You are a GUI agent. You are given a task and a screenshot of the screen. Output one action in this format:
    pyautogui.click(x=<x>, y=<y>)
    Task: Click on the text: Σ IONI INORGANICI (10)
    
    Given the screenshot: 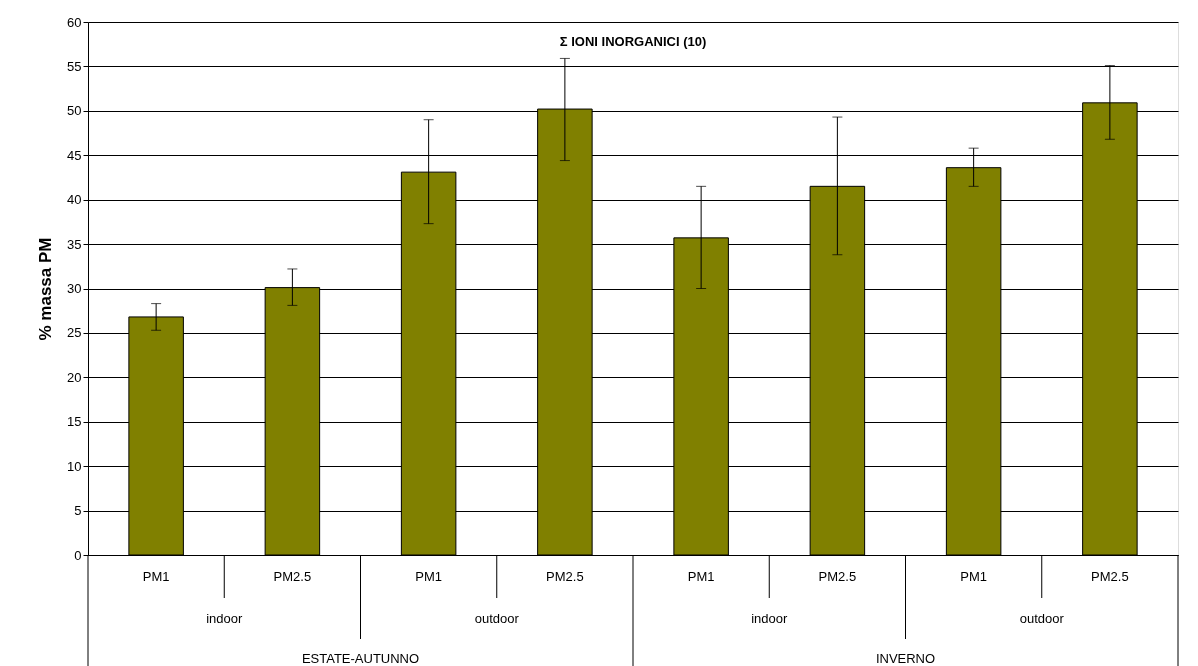 What is the action you would take?
    pyautogui.click(x=633, y=41)
    